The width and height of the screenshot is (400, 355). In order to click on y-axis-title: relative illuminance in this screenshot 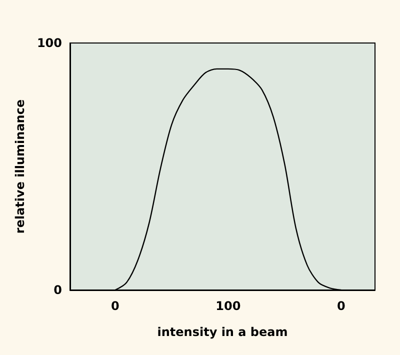, I will do `click(20, 166)`.